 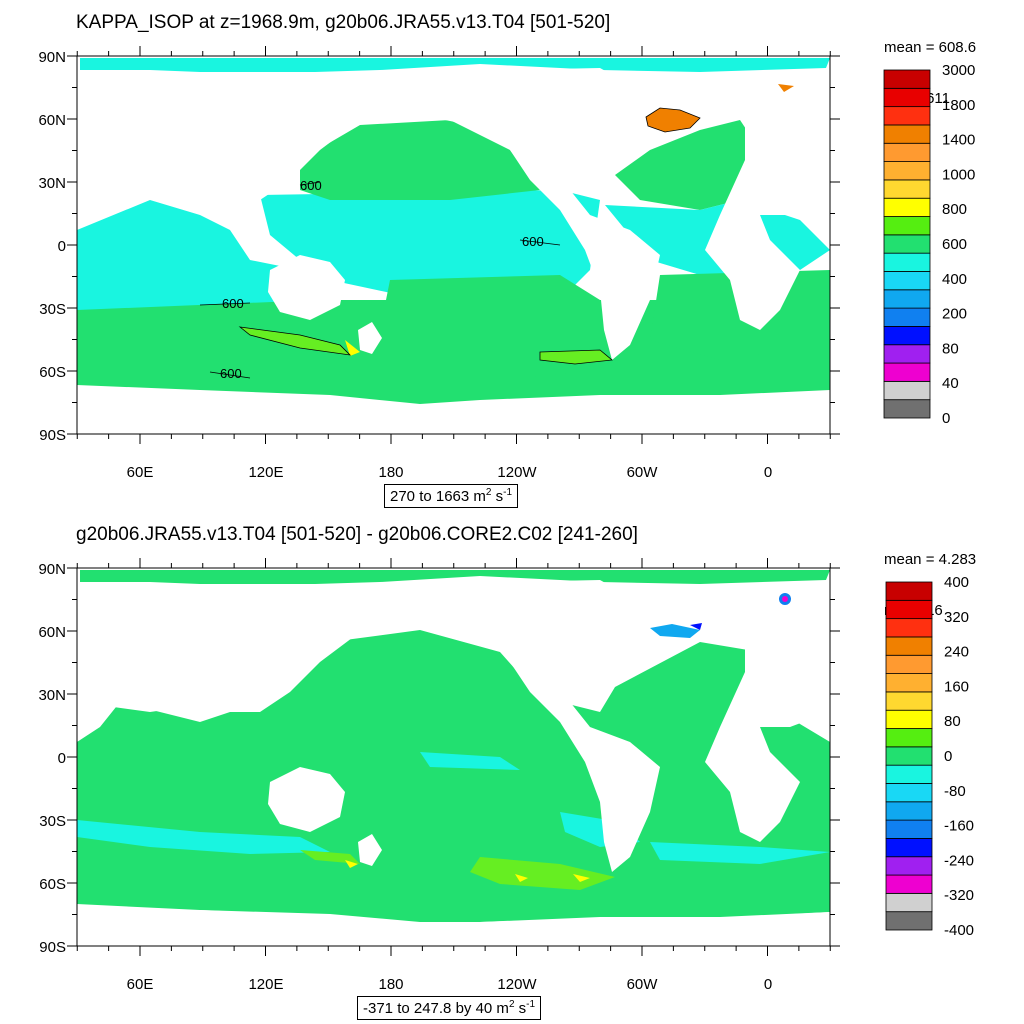 I want to click on colorbar: 0 40 80 200 400 600 800 1000 1400 1800 3000, so click(x=929, y=244).